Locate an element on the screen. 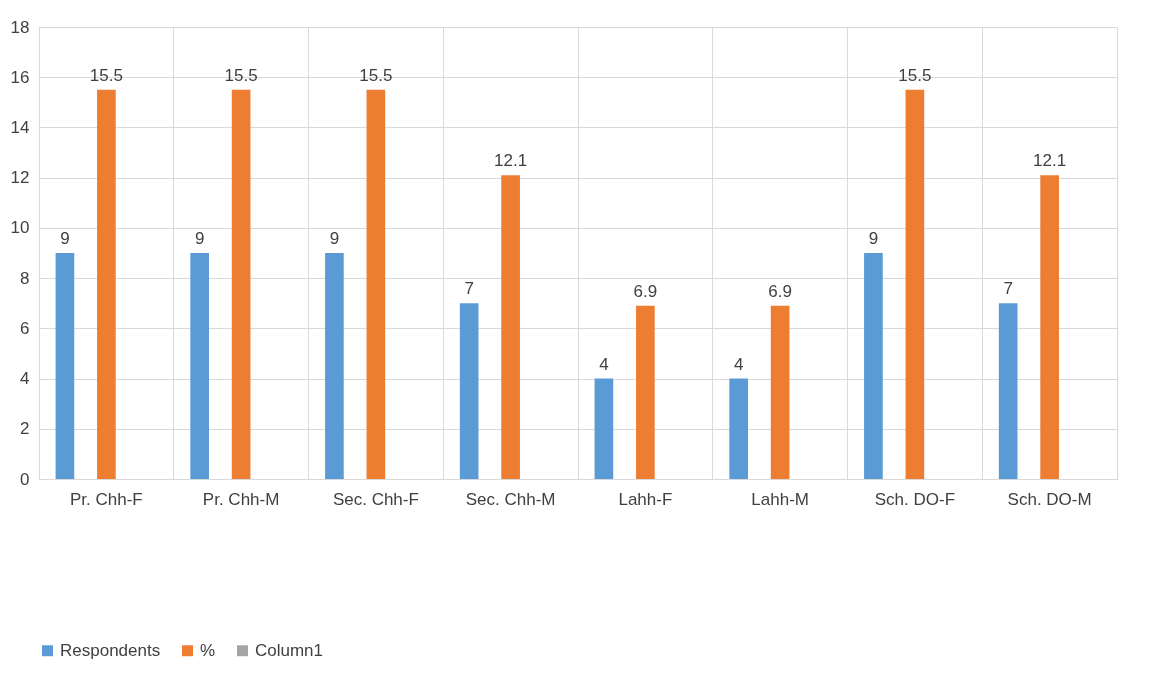 The image size is (1152, 675). y-tick-label: 12 is located at coordinates (20, 178).